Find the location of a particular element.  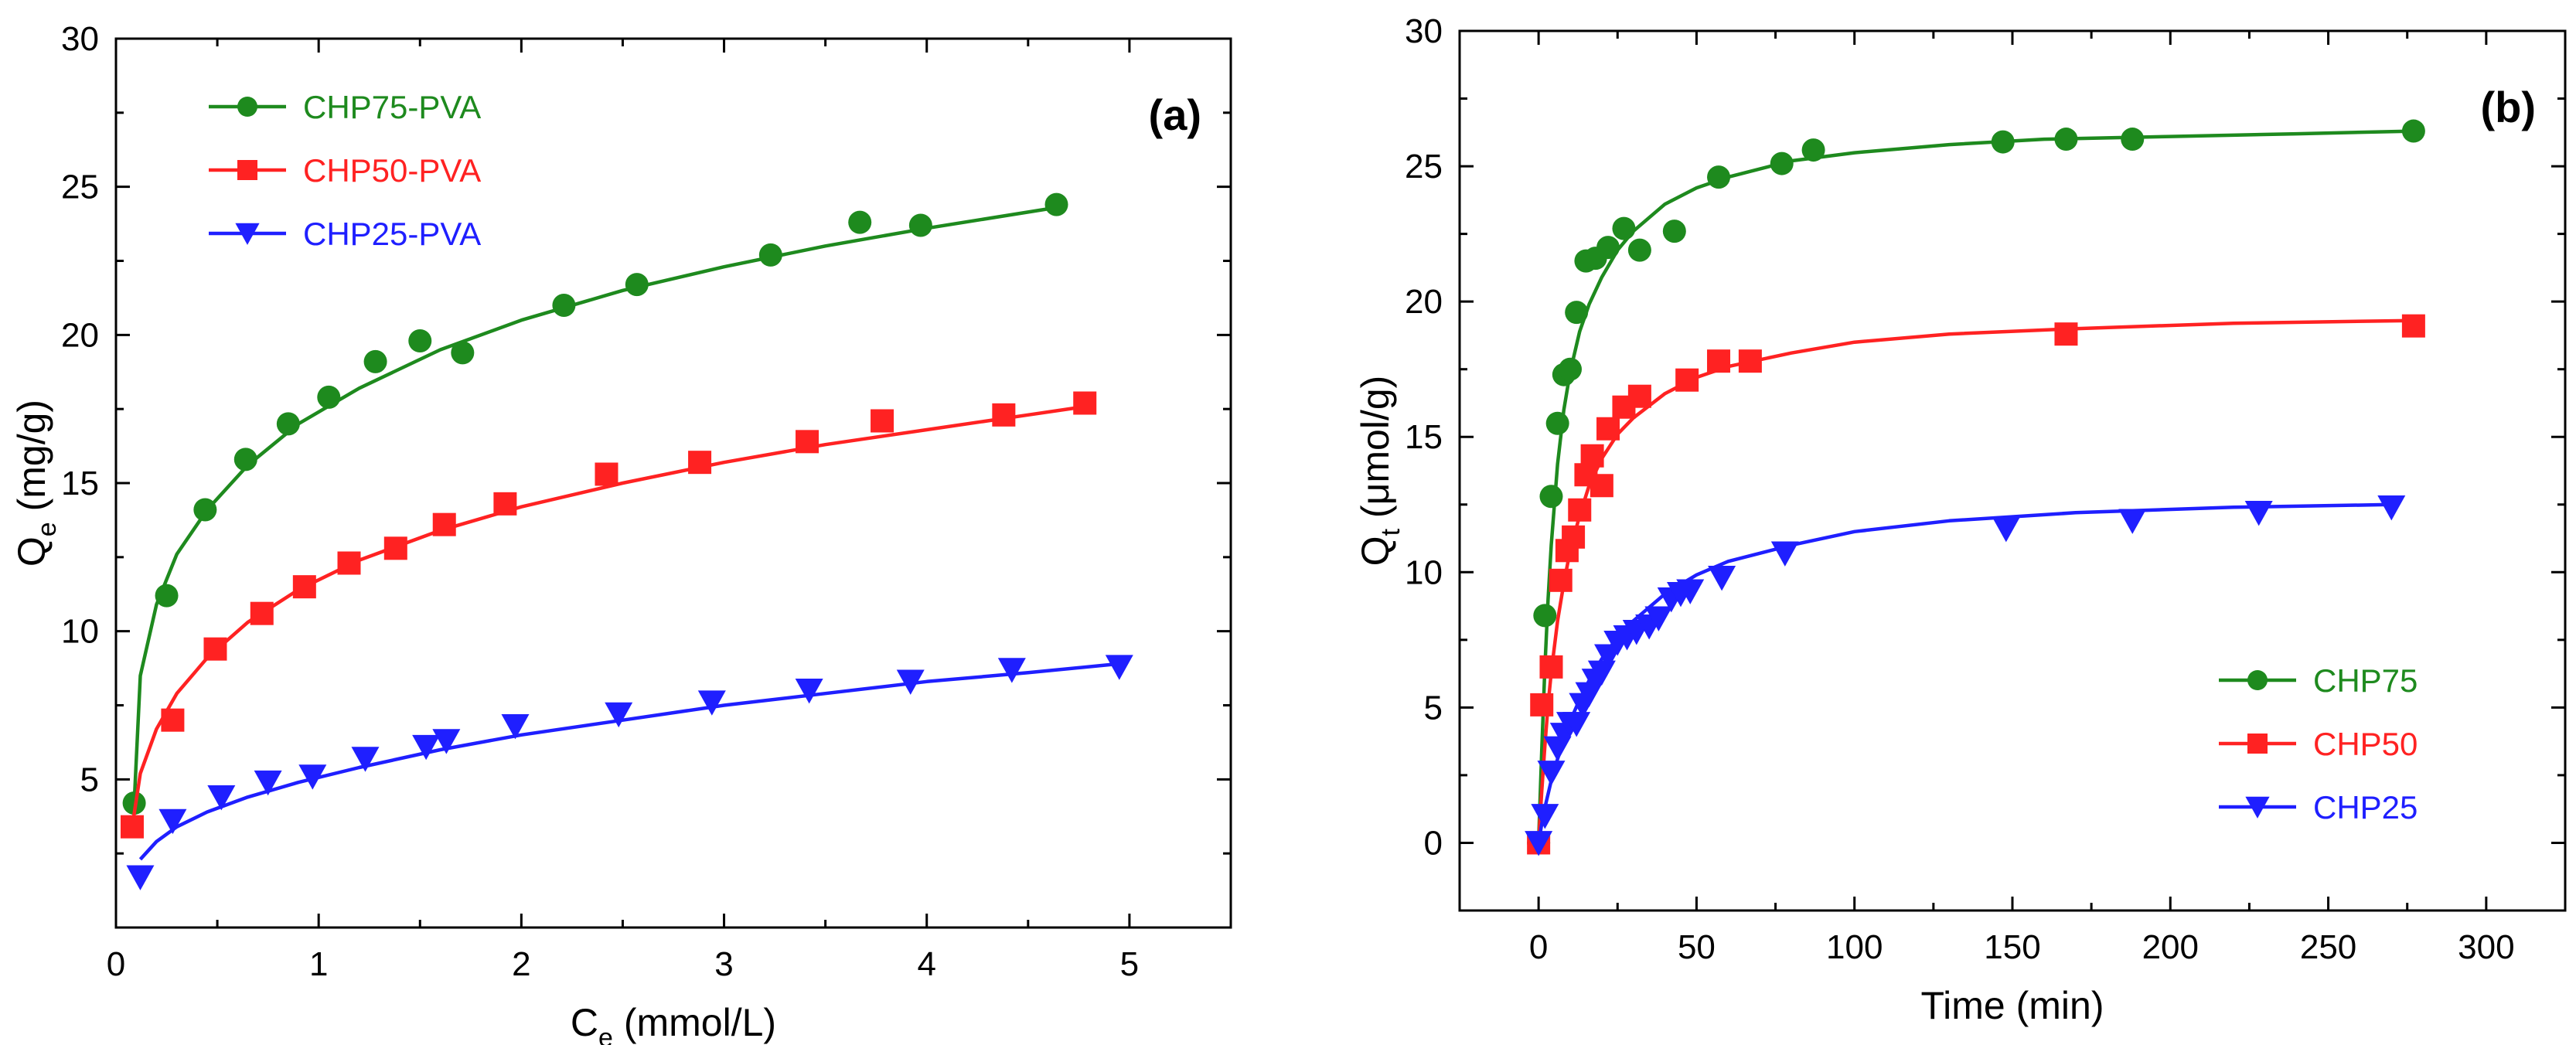

legend-label: CHP50-PVA is located at coordinates (392, 170).